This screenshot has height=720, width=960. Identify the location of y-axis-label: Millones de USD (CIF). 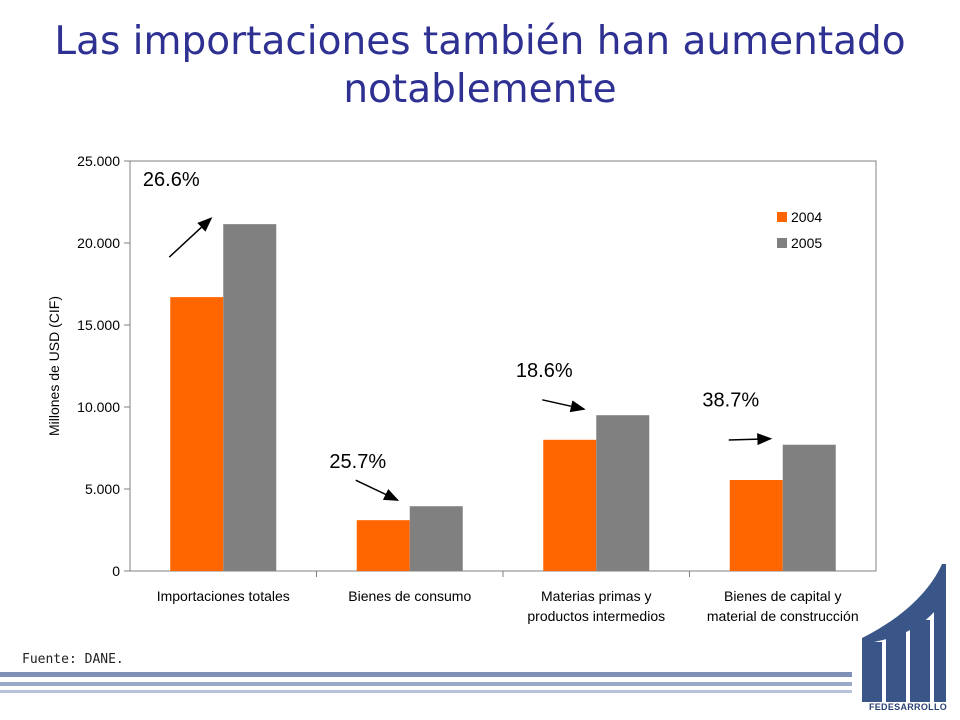
(54, 366).